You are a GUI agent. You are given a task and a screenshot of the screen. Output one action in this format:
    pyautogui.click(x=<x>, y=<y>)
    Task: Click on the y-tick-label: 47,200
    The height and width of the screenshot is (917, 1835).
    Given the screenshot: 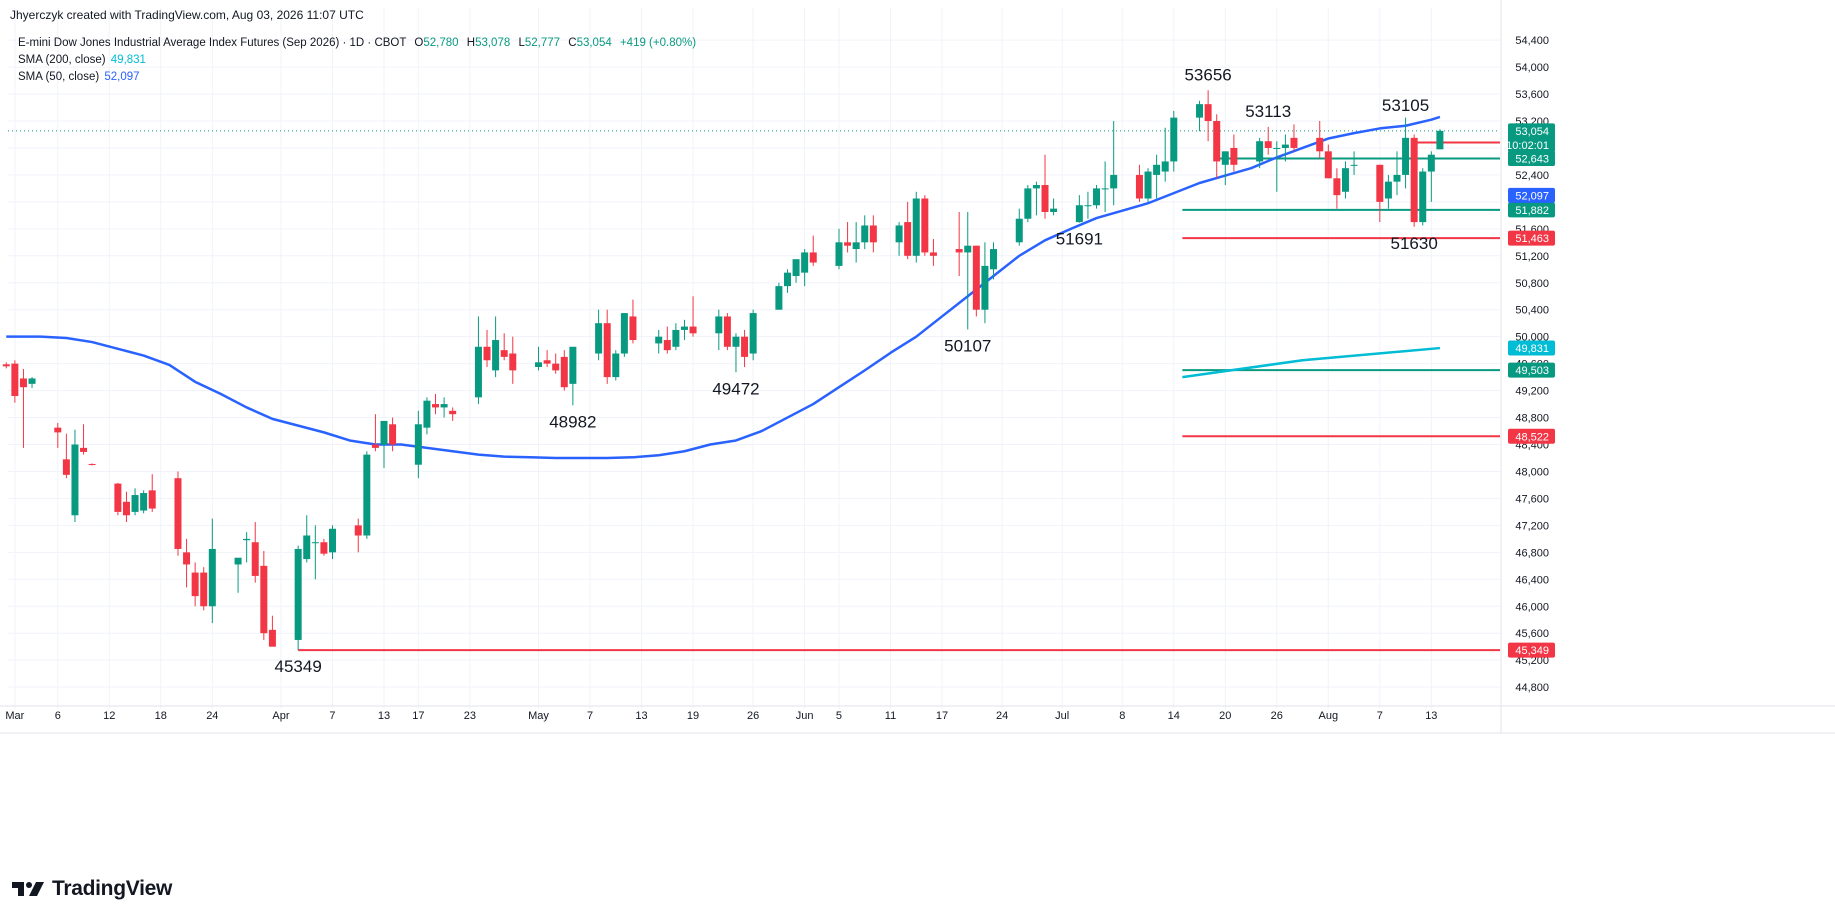 What is the action you would take?
    pyautogui.click(x=1532, y=526)
    